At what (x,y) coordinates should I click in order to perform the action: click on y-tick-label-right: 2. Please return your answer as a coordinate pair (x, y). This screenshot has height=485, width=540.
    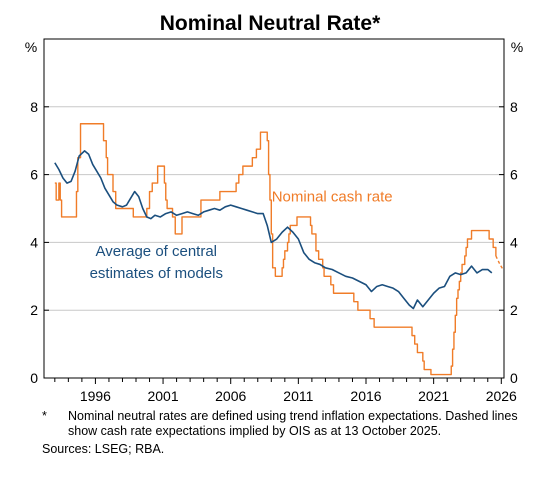
    Looking at the image, I should click on (514, 310).